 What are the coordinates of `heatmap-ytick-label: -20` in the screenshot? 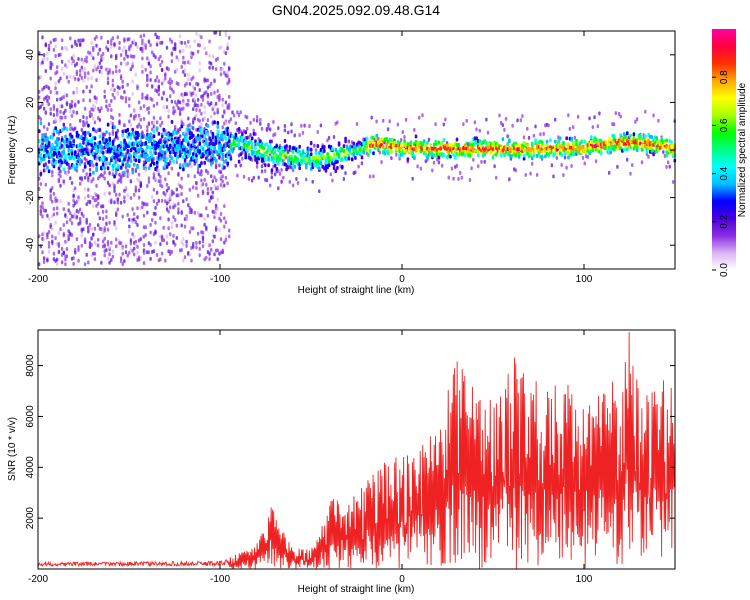 It's located at (30, 197).